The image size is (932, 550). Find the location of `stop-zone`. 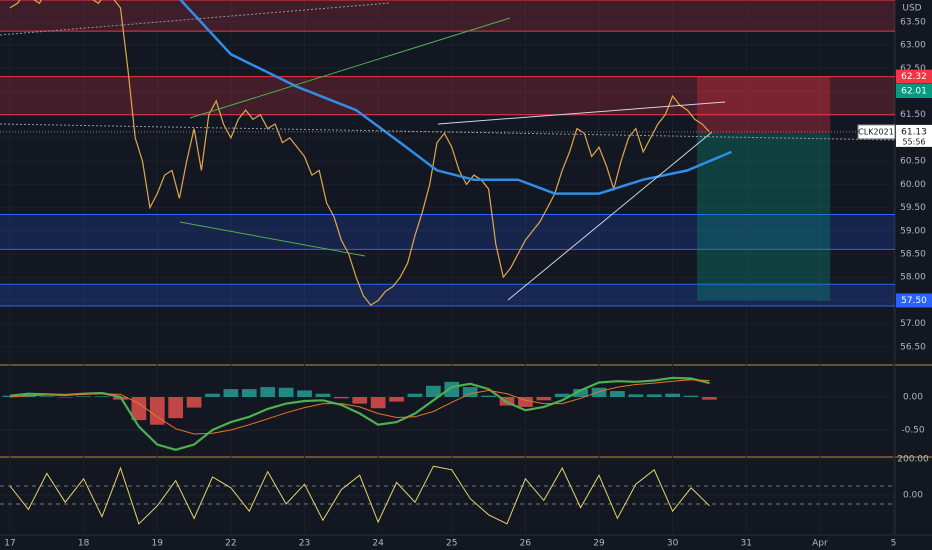

stop-zone is located at coordinates (763, 105).